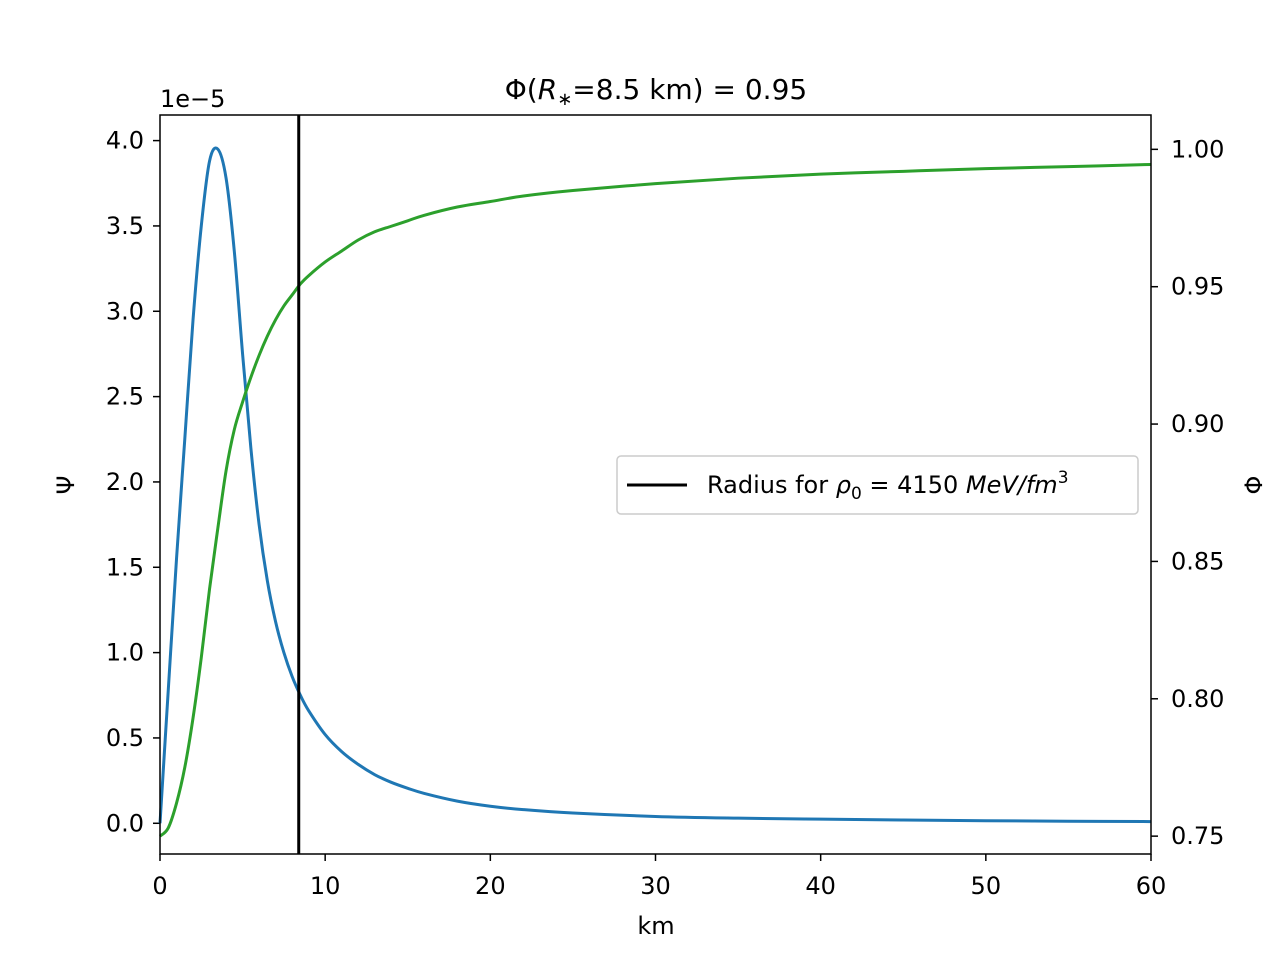 This screenshot has width=1280, height=960. Describe the element at coordinates (1197, 836) in the screenshot. I see `y-right-tick-label: 0.75` at that location.